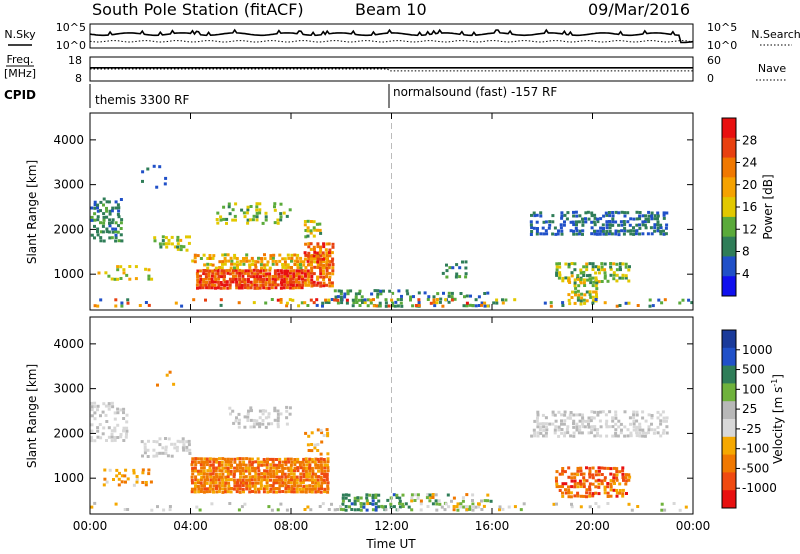  Describe the element at coordinates (768, 206) in the screenshot. I see `power-colorbar-label: Power [dB]` at that location.